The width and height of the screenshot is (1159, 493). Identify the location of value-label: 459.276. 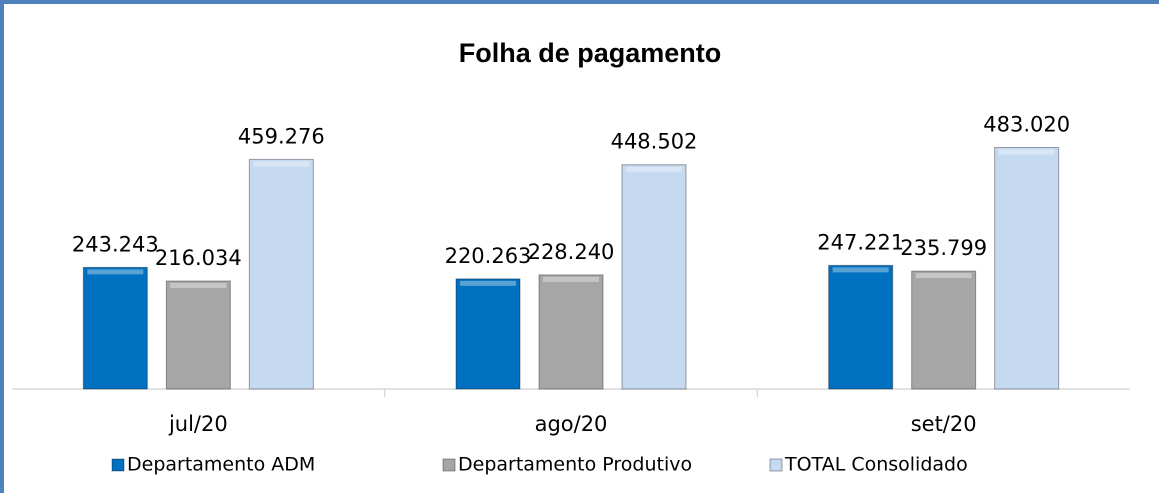
(281, 136).